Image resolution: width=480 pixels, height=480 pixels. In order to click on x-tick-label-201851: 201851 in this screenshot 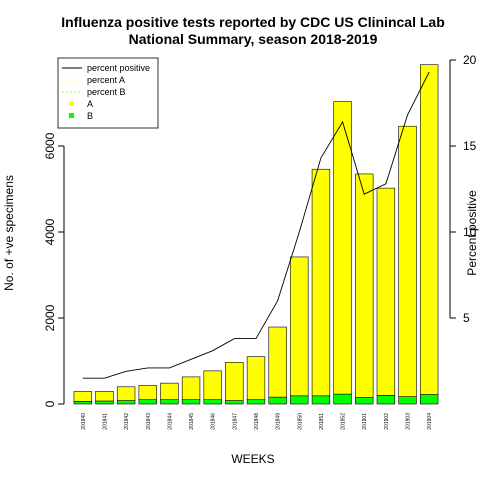, I will do `click(322, 421)`.